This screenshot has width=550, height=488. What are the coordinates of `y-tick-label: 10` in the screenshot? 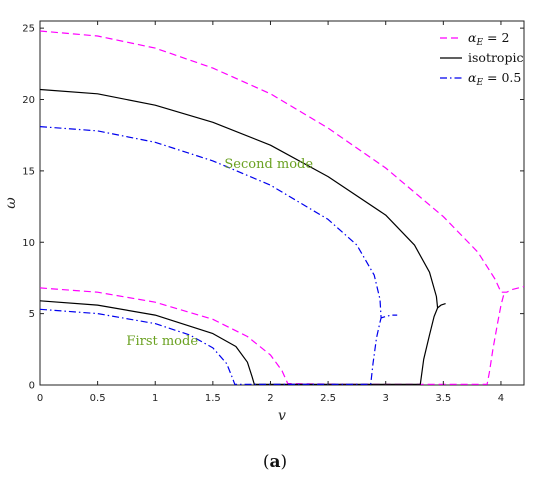 It's located at (28, 243).